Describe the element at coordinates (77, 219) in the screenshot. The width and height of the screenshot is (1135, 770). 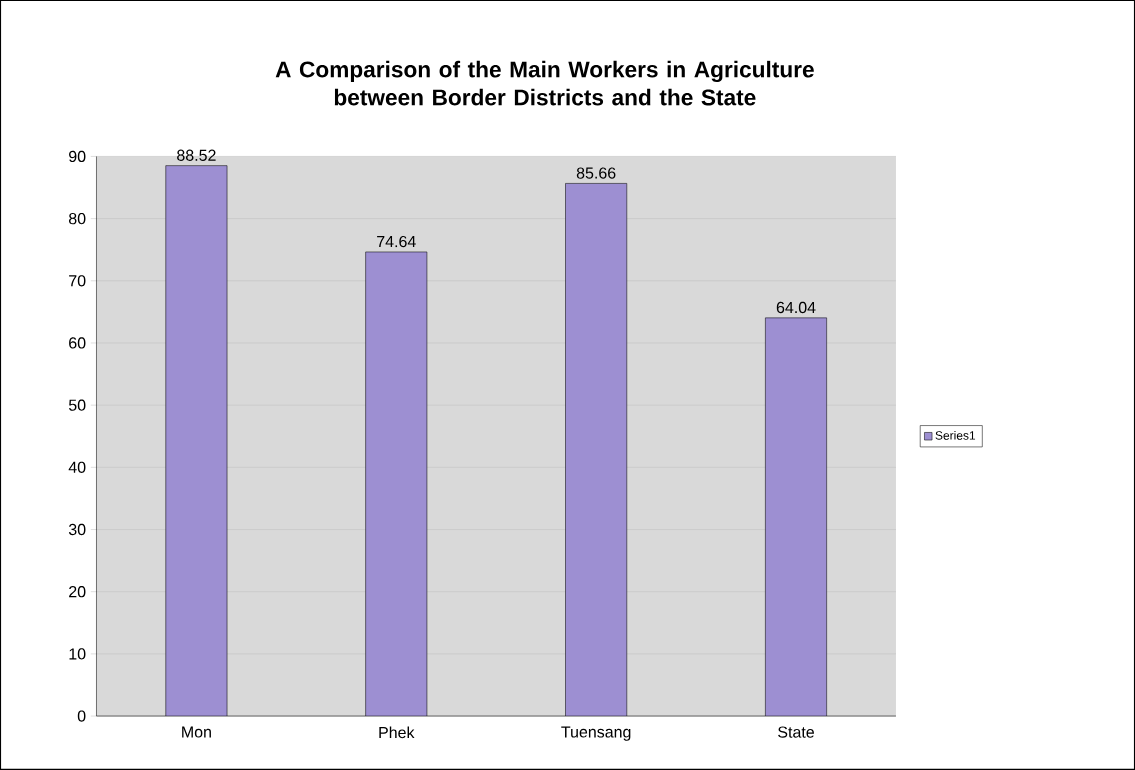
I see `y-tick-label: 80` at that location.